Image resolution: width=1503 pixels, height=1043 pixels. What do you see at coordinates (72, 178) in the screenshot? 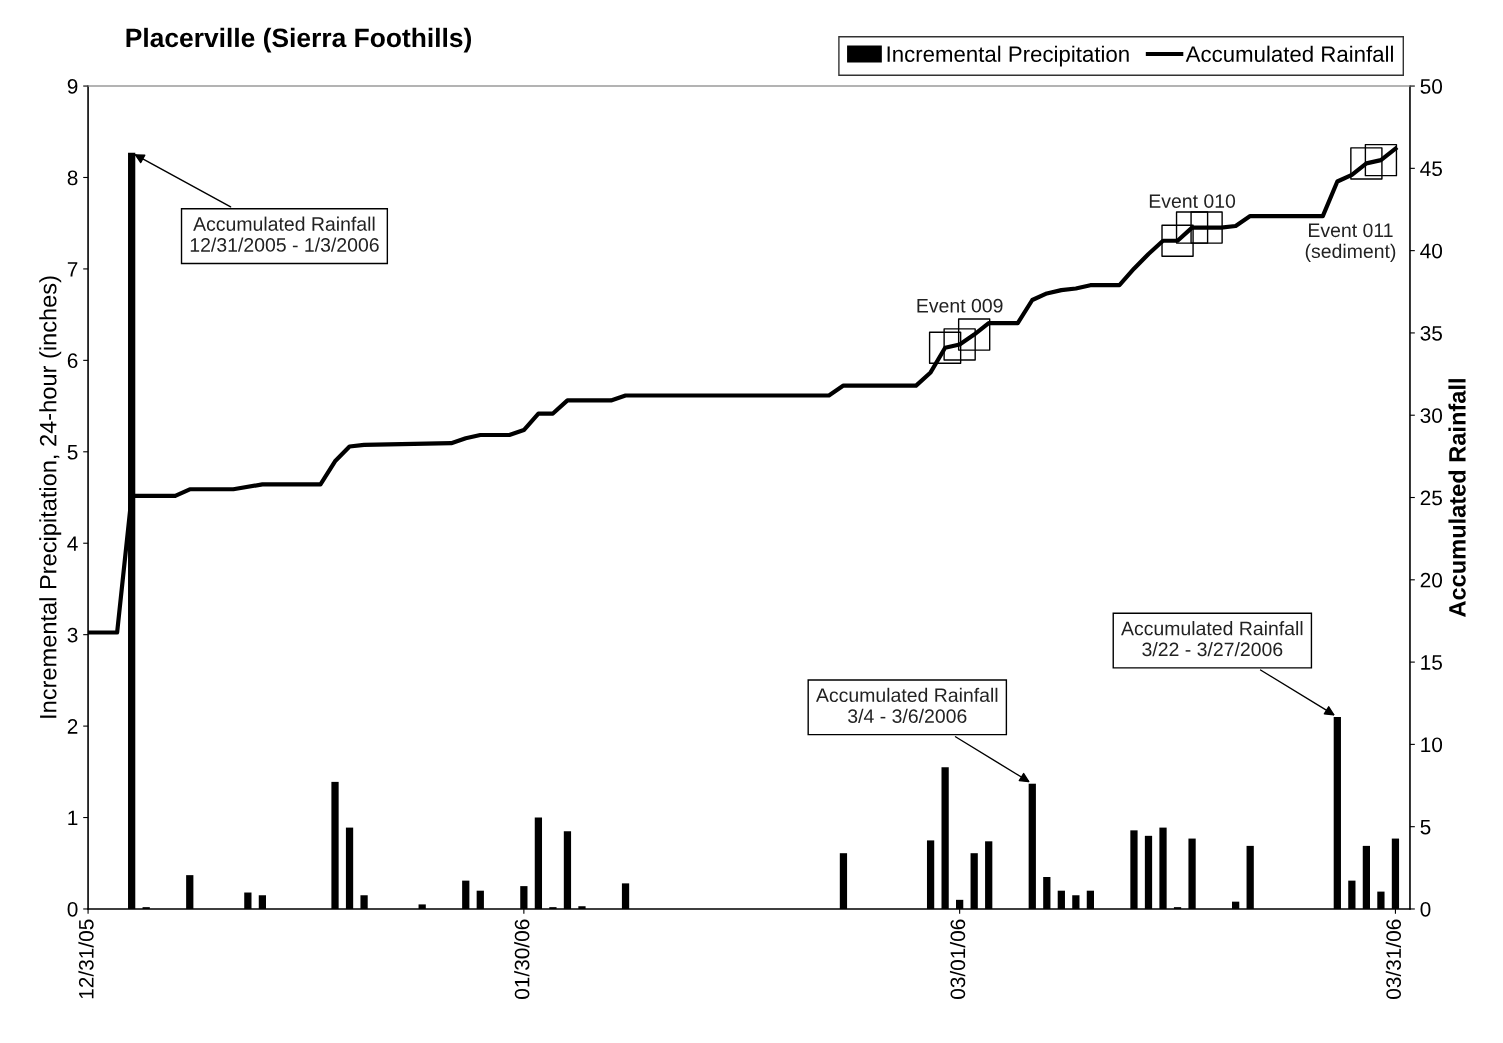
I see `y-tick-label: 8` at bounding box center [72, 178].